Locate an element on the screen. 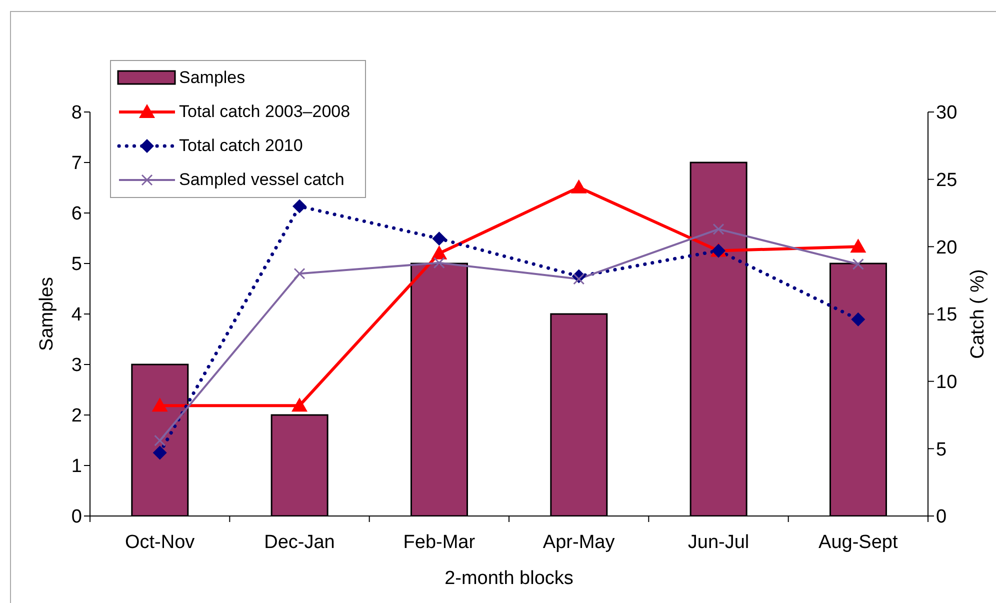 The height and width of the screenshot is (603, 996). x-axis-title: 2-month blocks is located at coordinates (509, 578).